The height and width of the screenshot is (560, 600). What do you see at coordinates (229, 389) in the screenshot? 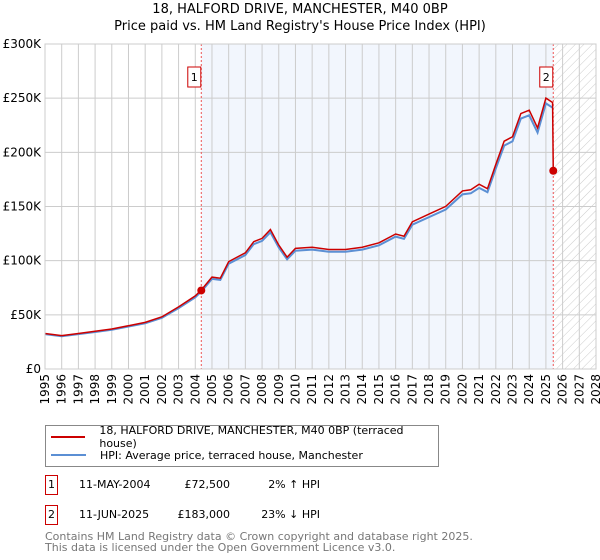
I see `x-tick-label: 2006` at bounding box center [229, 389].